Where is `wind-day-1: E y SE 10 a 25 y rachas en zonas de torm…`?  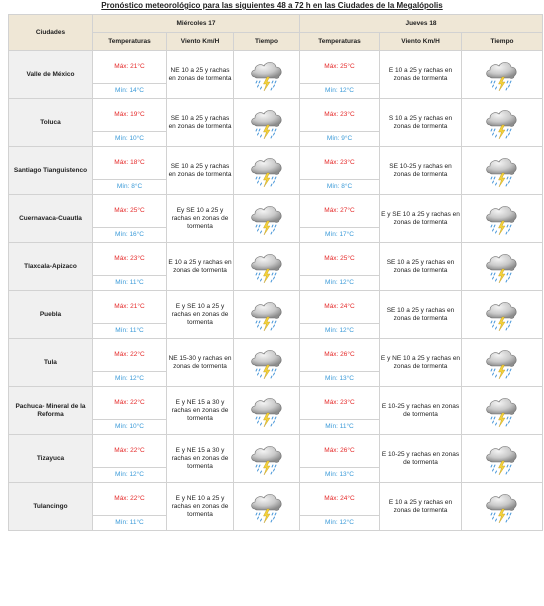 wind-day-1: E y SE 10 a 25 y rachas en zonas de torm… is located at coordinates (200, 314).